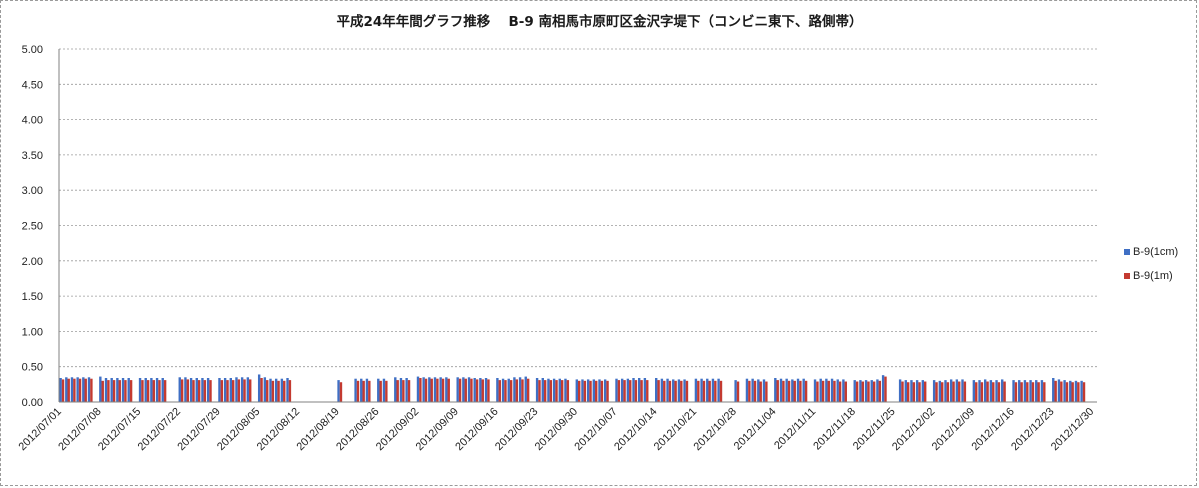  Describe the element at coordinates (1151, 252) in the screenshot. I see `legend-item-series-1: B-9(1cm)` at that location.